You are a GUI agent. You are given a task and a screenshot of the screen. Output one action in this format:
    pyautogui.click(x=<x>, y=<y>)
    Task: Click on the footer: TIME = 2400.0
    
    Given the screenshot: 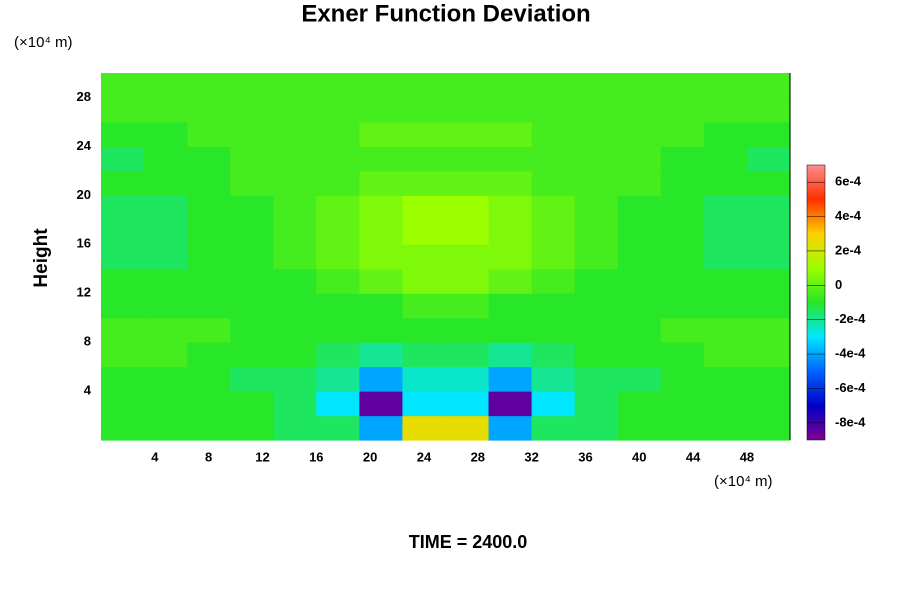 What is the action you would take?
    pyautogui.click(x=468, y=542)
    